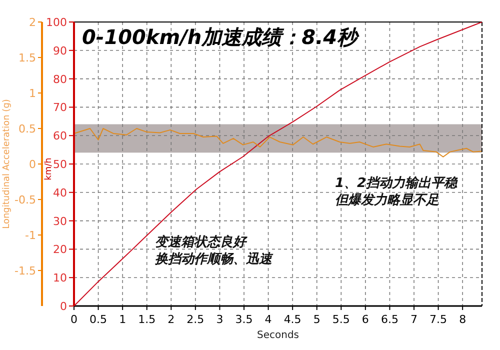 The image size is (500, 350). I want to click on y-tick-label: 20, so click(60, 249).